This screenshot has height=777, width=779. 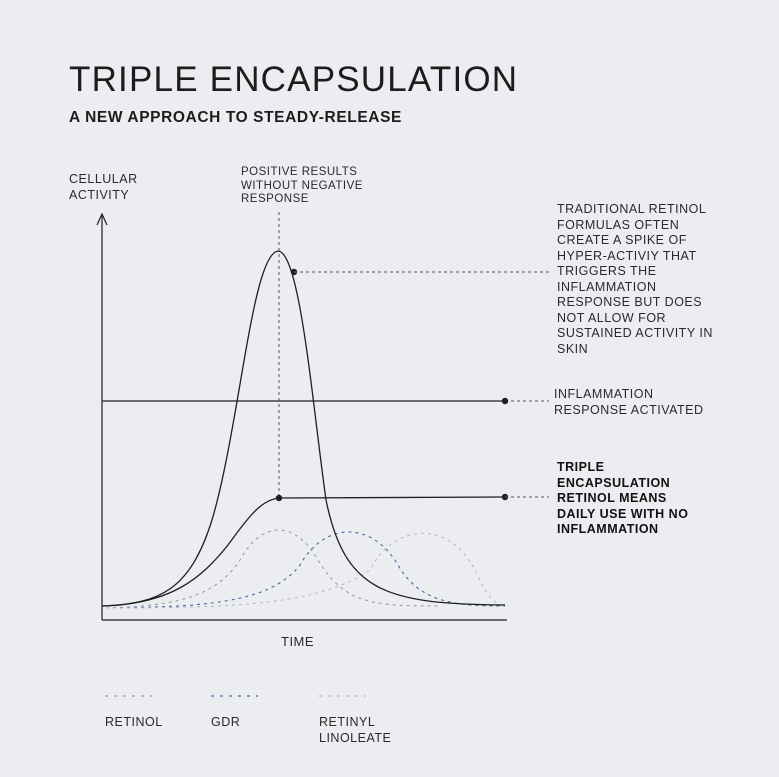 I want to click on x-axis-label: TIME, so click(x=298, y=641).